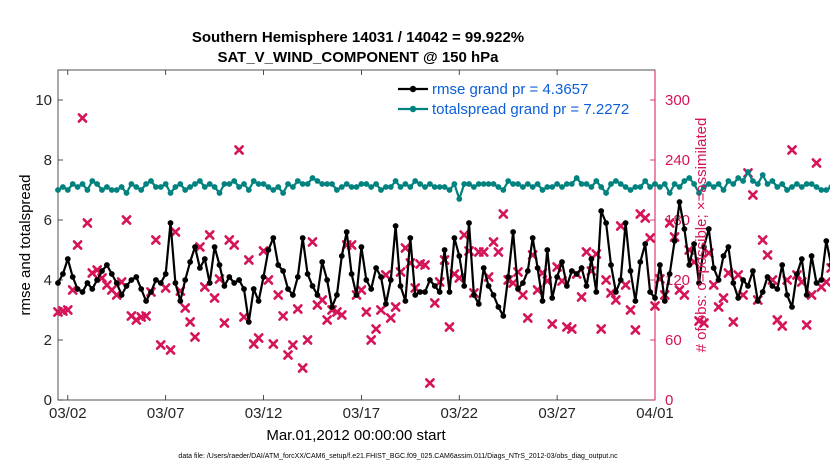 The image size is (830, 470). Describe the element at coordinates (677, 160) in the screenshot. I see `y-right-tick-label: 240` at that location.